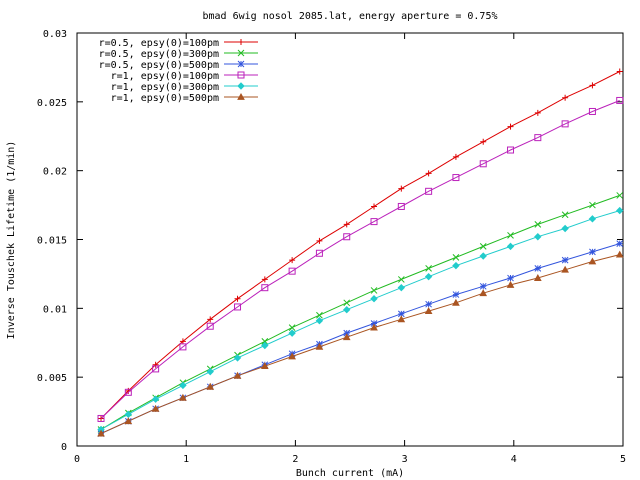 Image resolution: width=640 pixels, height=480 pixels. What do you see at coordinates (52, 103) in the screenshot?
I see `y-tick-label: 0.025` at bounding box center [52, 103].